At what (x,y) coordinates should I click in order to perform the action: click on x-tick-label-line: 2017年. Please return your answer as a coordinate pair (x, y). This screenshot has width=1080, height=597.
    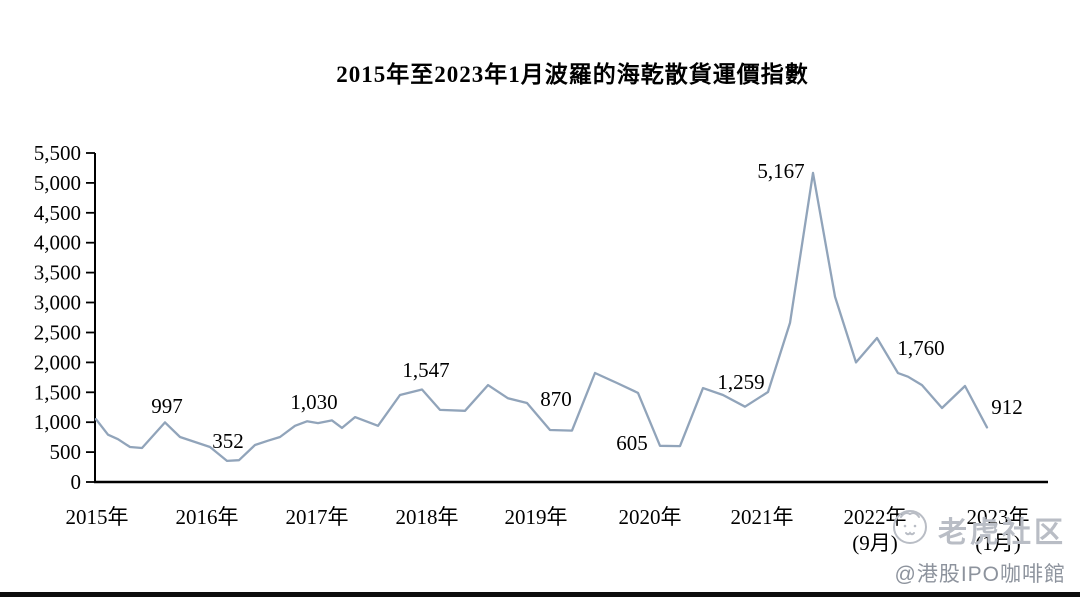
    Looking at the image, I should click on (317, 517).